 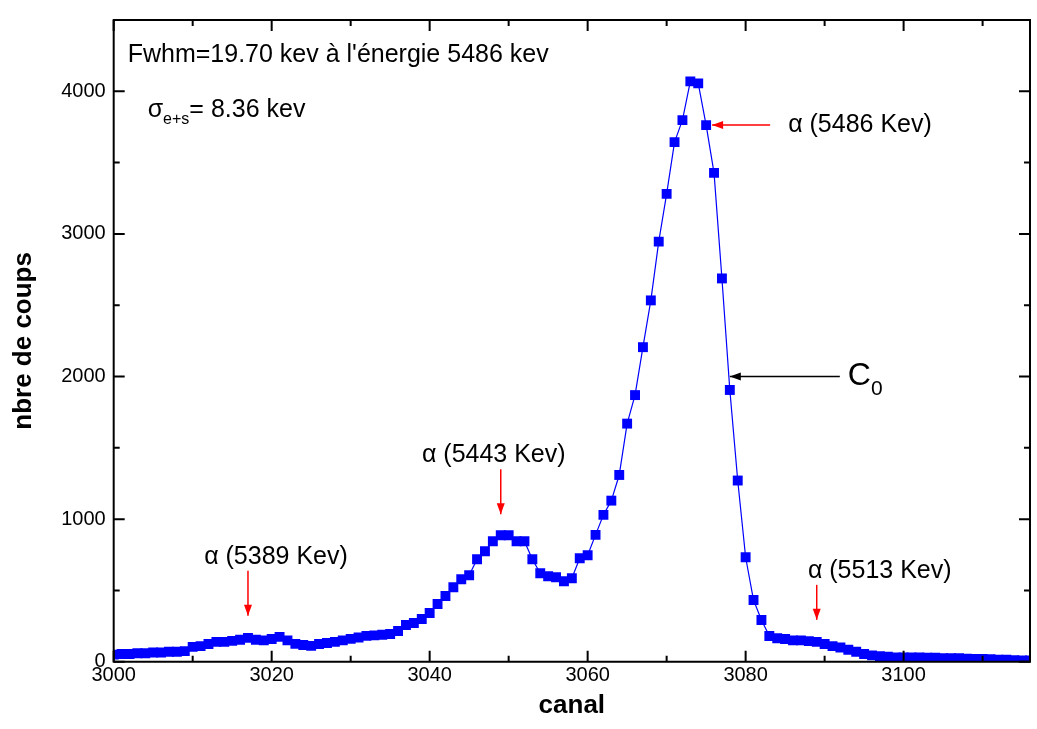 I want to click on annotation: α (5513 Kev), so click(x=879, y=568).